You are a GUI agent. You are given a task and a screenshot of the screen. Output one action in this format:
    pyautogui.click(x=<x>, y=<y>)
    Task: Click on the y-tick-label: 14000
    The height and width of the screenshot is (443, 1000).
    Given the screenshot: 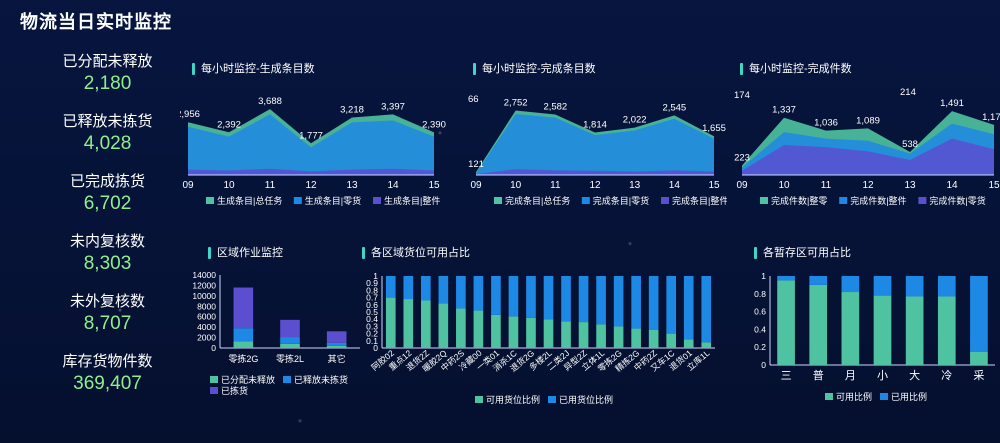 What is the action you would take?
    pyautogui.click(x=204, y=275)
    